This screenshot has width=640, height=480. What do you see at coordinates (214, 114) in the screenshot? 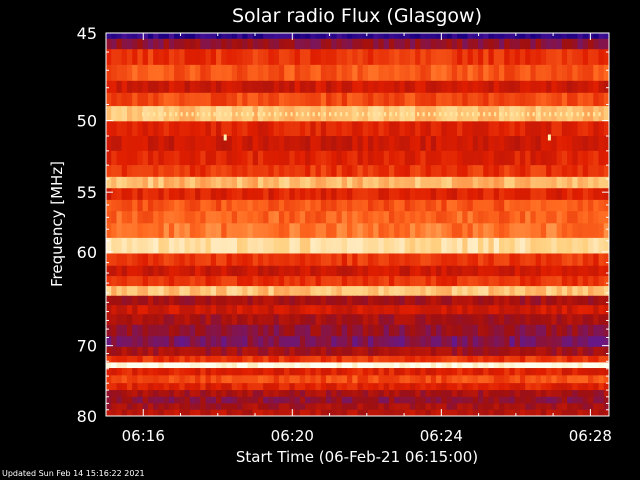
I see `interference-dash` at bounding box center [214, 114].